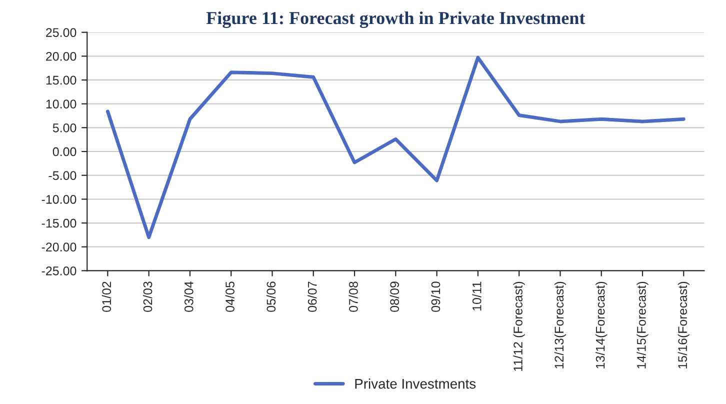 The height and width of the screenshot is (404, 726). What do you see at coordinates (189, 296) in the screenshot?
I see `x-tick-label: 03/04` at bounding box center [189, 296].